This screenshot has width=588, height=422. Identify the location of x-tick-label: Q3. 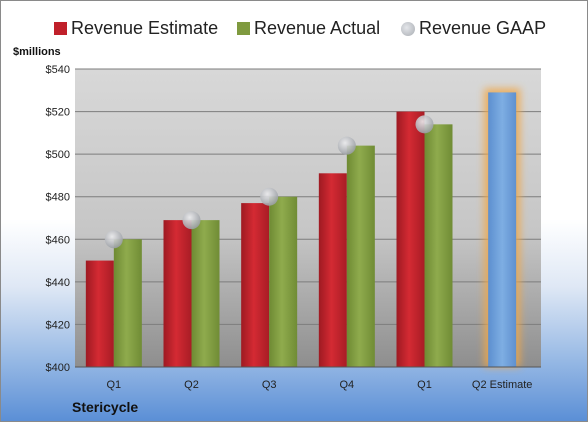
(269, 385).